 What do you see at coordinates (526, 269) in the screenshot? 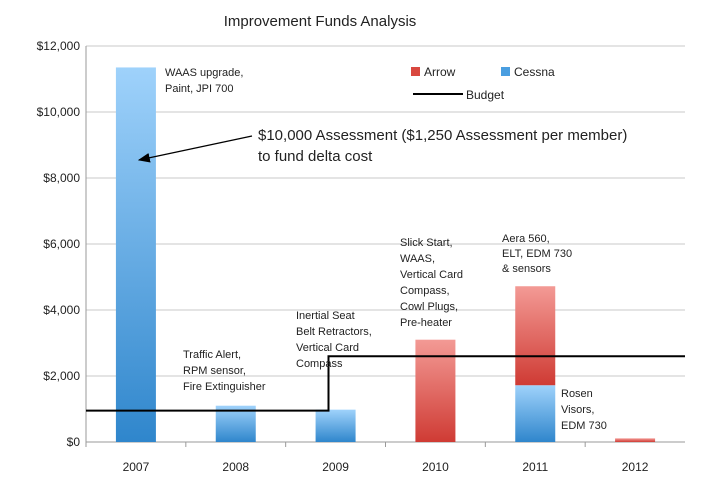
I see `annotation-2011-top: & sensors` at bounding box center [526, 269].